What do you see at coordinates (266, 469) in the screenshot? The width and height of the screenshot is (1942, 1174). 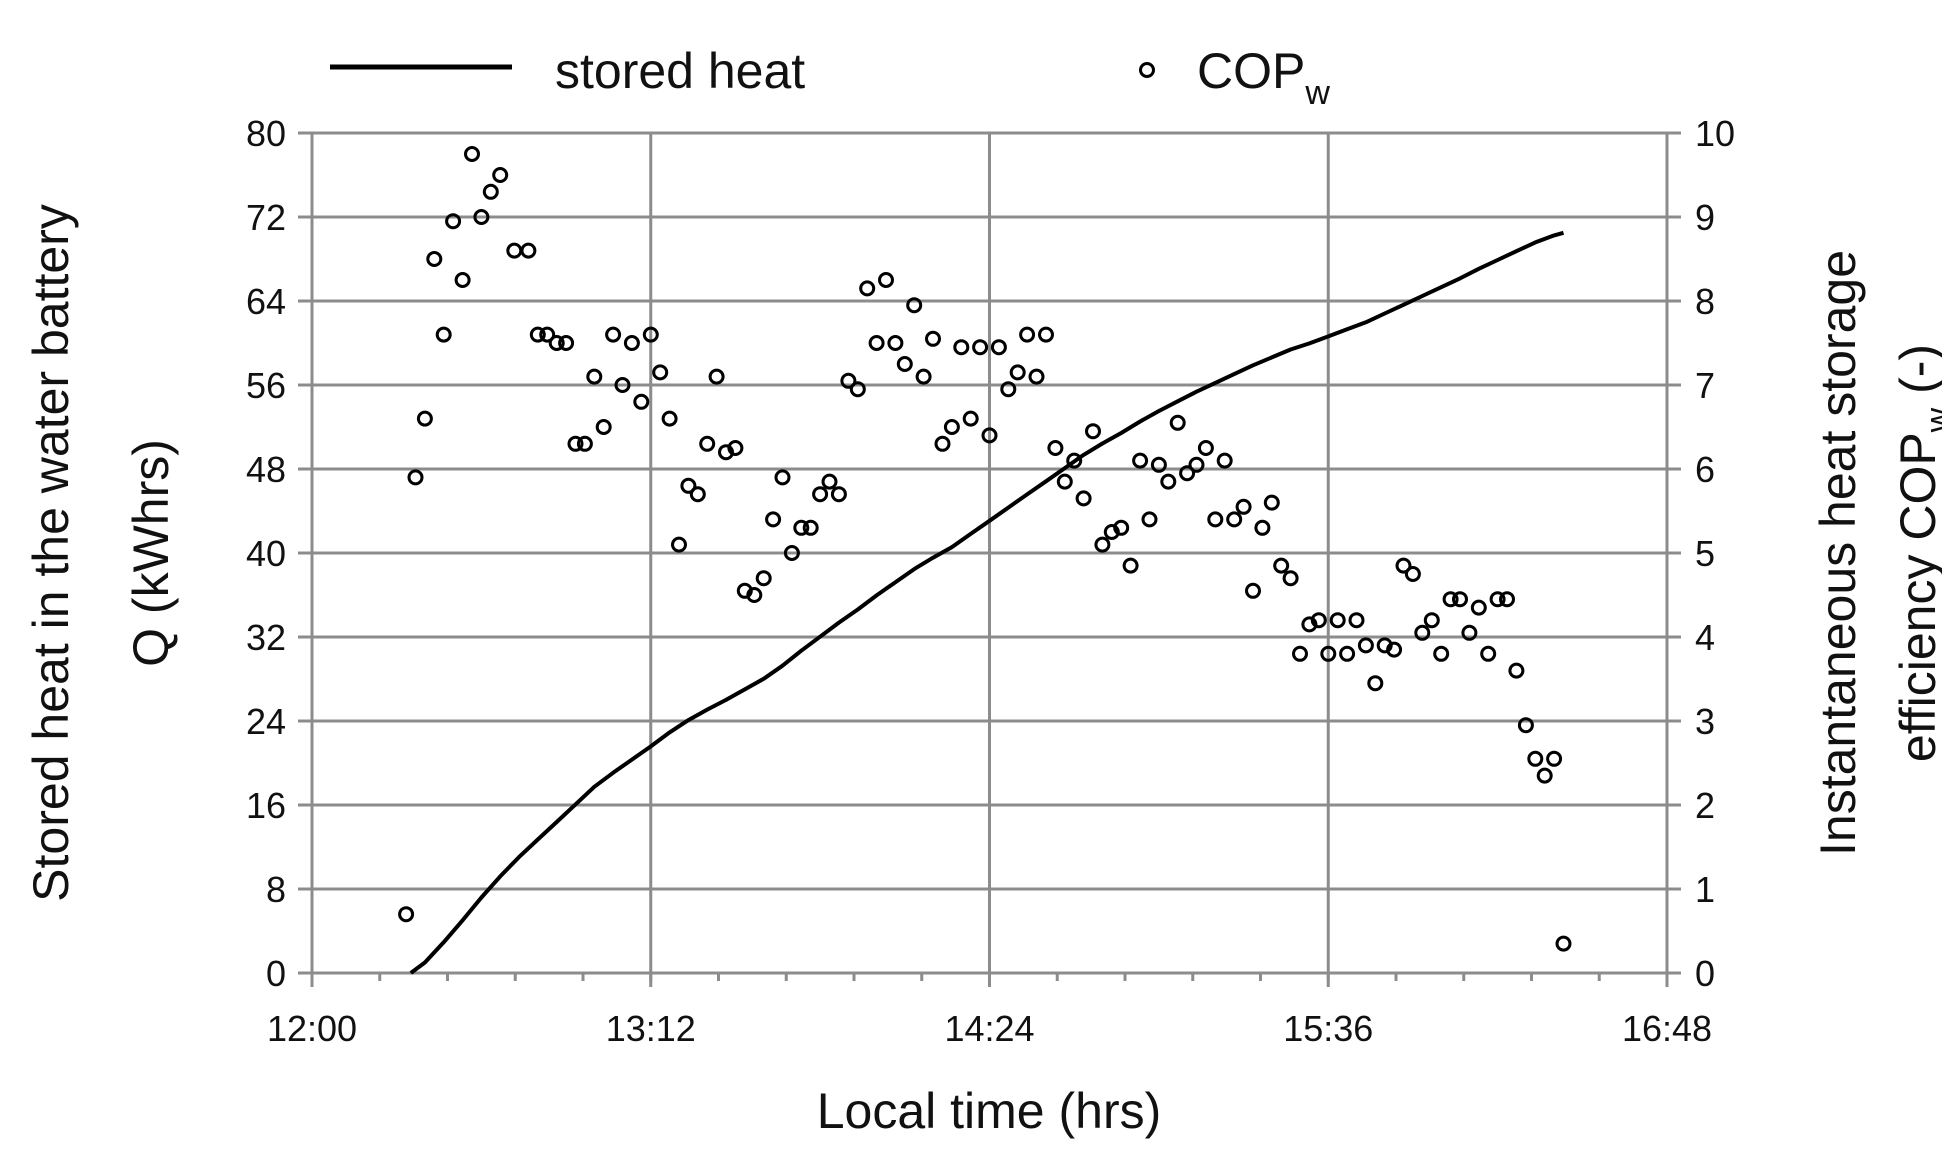 I see `y-left-tick-label: 48` at bounding box center [266, 469].